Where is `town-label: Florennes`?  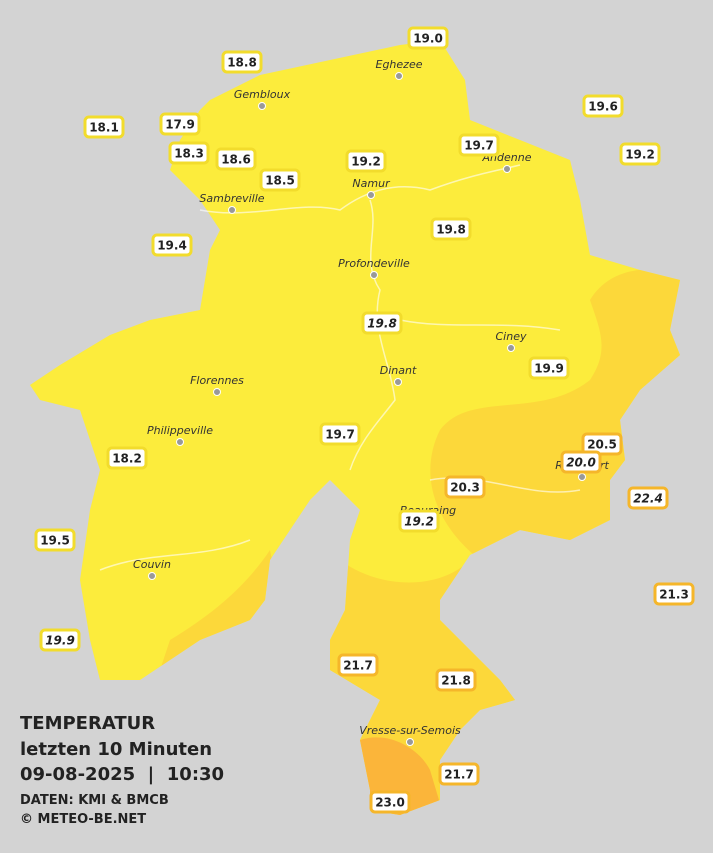
town-label: Florennes is located at coordinates (217, 380).